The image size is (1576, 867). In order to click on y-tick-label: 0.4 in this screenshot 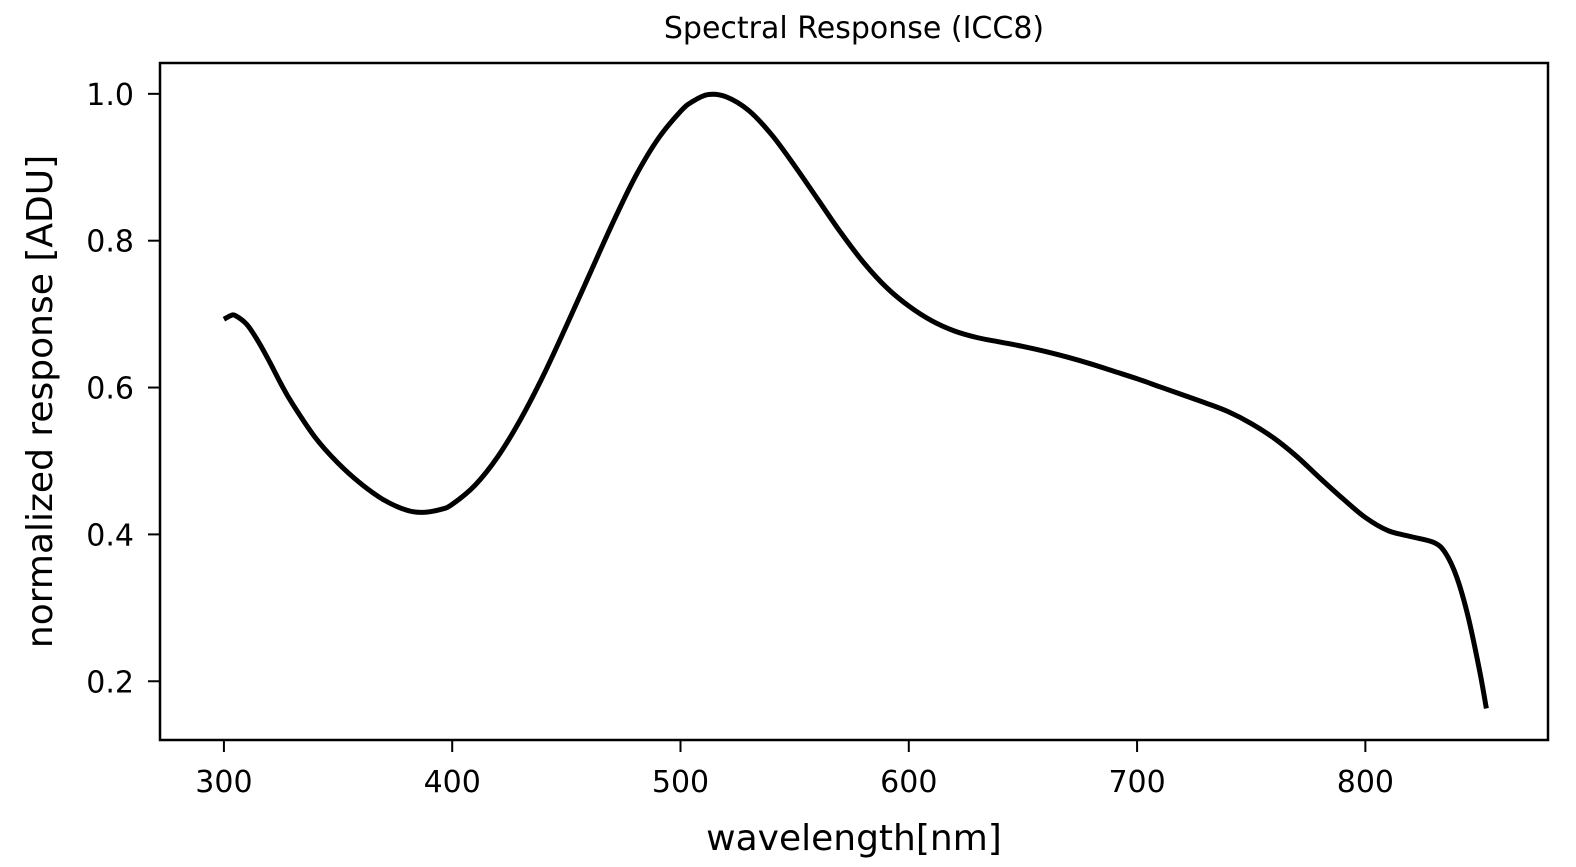, I will do `click(110, 535)`.